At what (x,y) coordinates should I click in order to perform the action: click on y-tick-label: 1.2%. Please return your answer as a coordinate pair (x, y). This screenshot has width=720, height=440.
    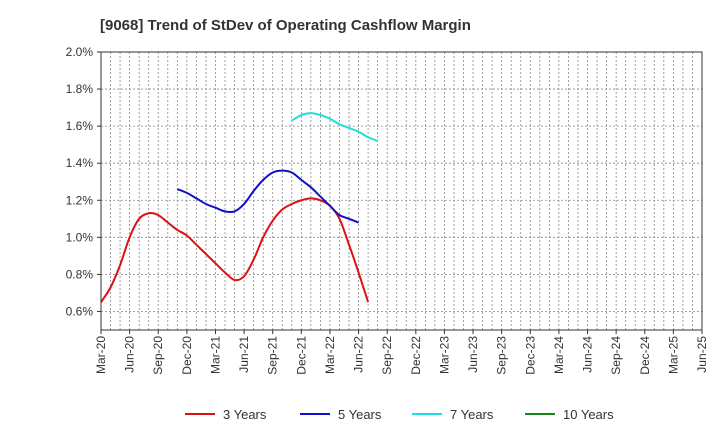
    Looking at the image, I should click on (80, 200).